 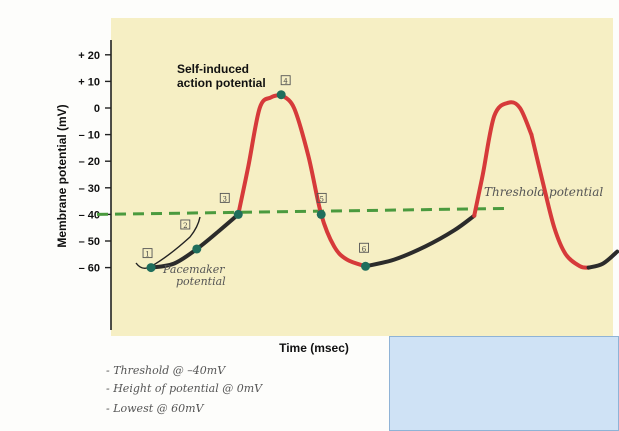 I want to click on series-repolarization-line, so click(x=560, y=201).